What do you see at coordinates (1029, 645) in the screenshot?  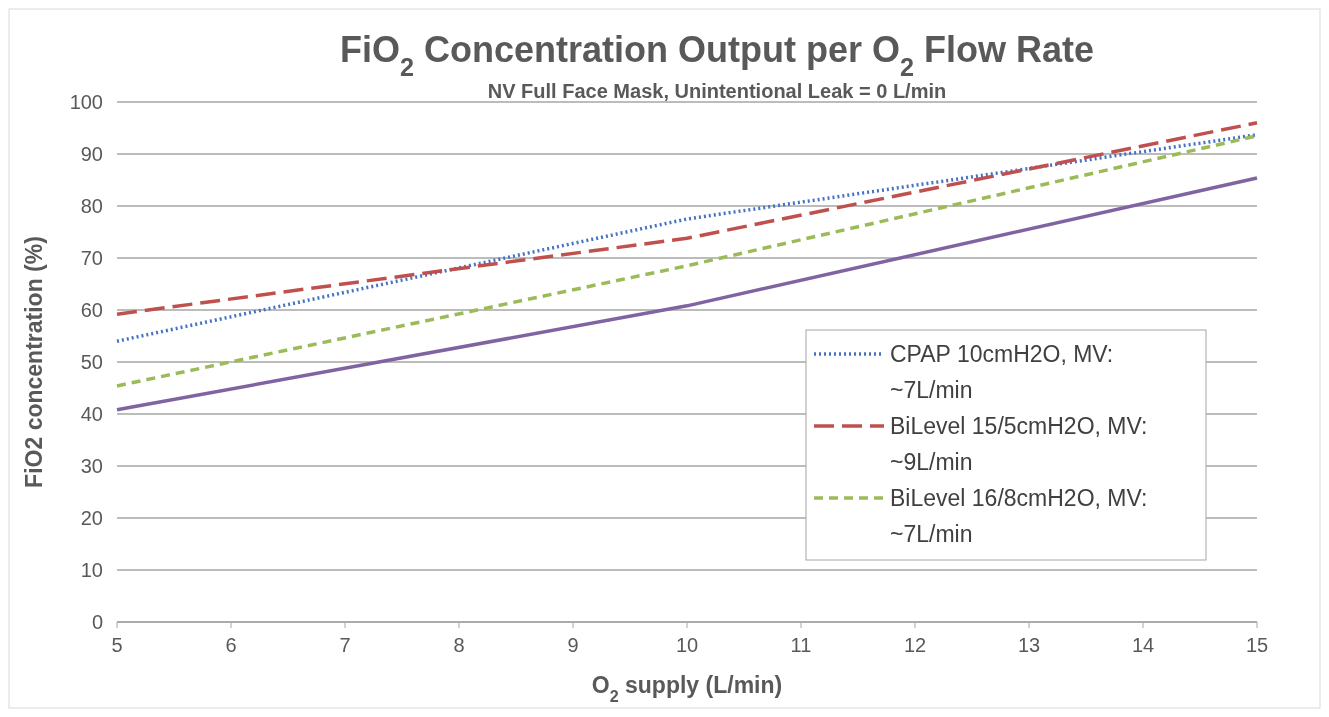 I see `x-tick-label: 13` at bounding box center [1029, 645].